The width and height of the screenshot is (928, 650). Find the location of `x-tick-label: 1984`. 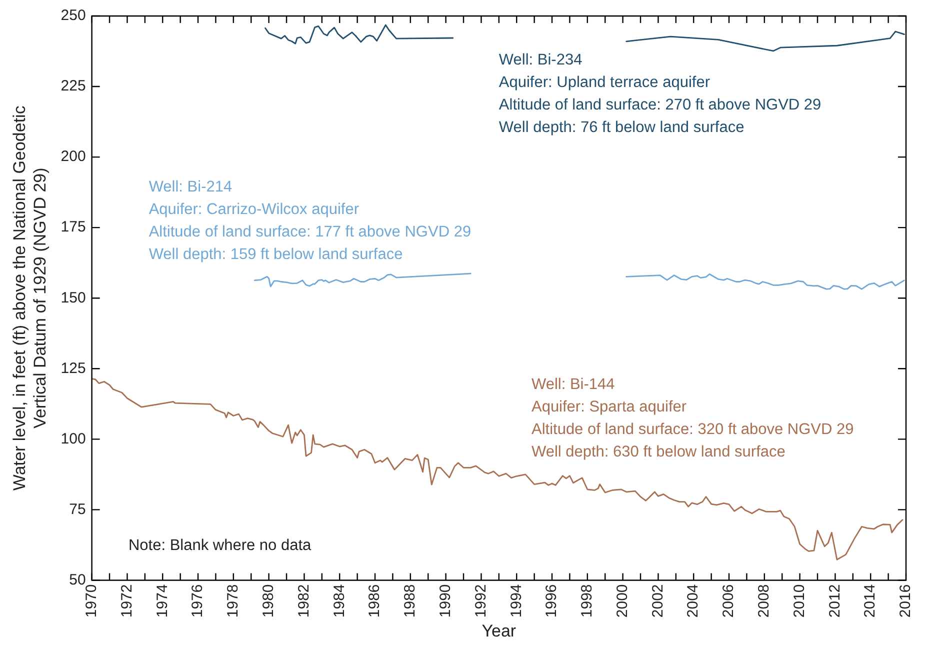

x-tick-label: 1984 is located at coordinates (339, 601).